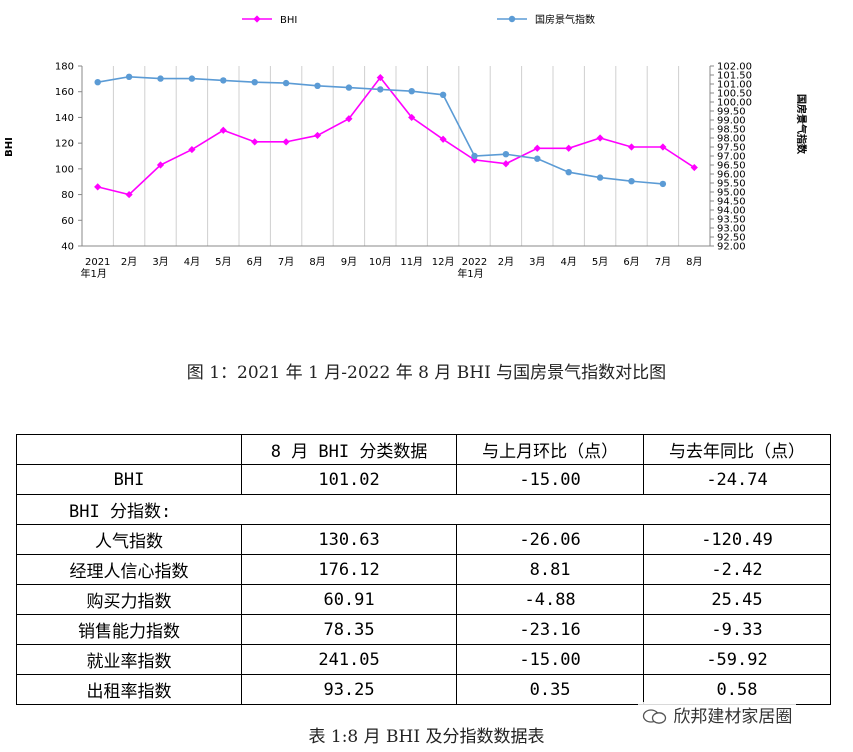  Describe the element at coordinates (443, 262) in the screenshot. I see `x-tick-label: 12月` at that location.